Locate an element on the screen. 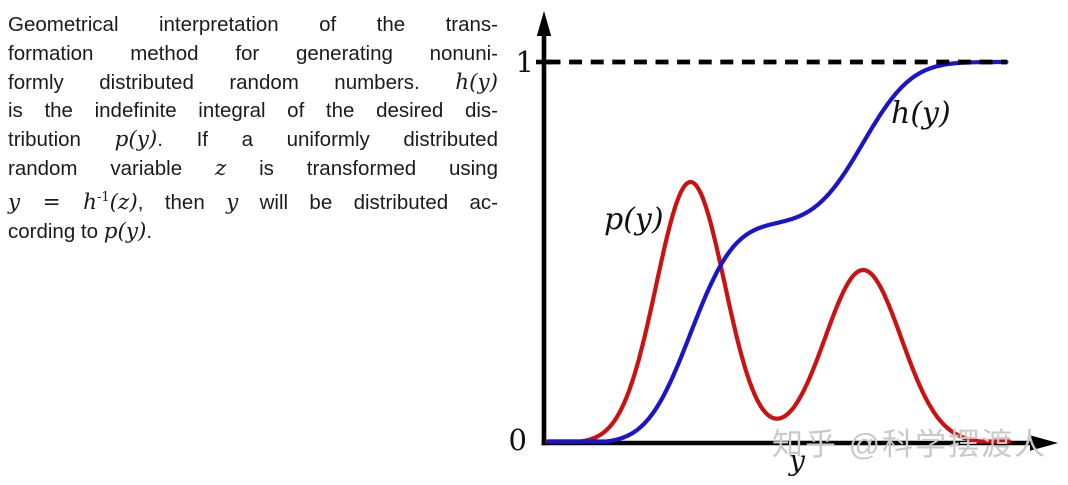  h-curve-label: h(y) is located at coordinates (921, 113).